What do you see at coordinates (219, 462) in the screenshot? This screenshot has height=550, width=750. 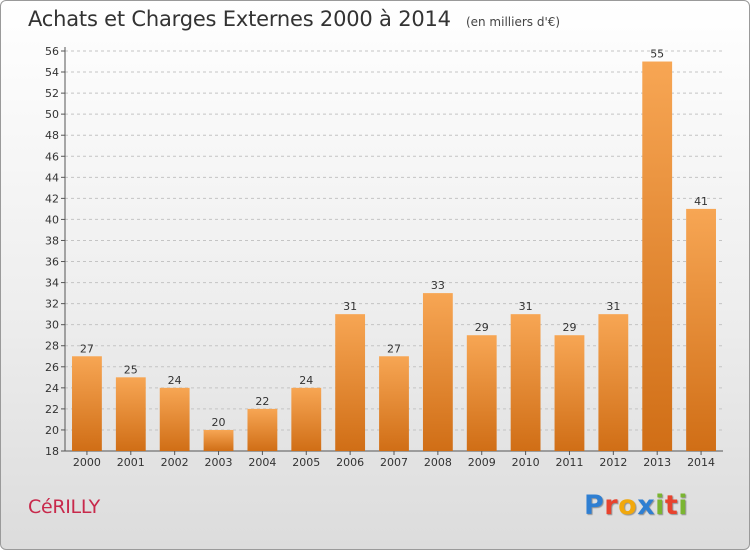 I see `x-tick-label: 2003` at bounding box center [219, 462].